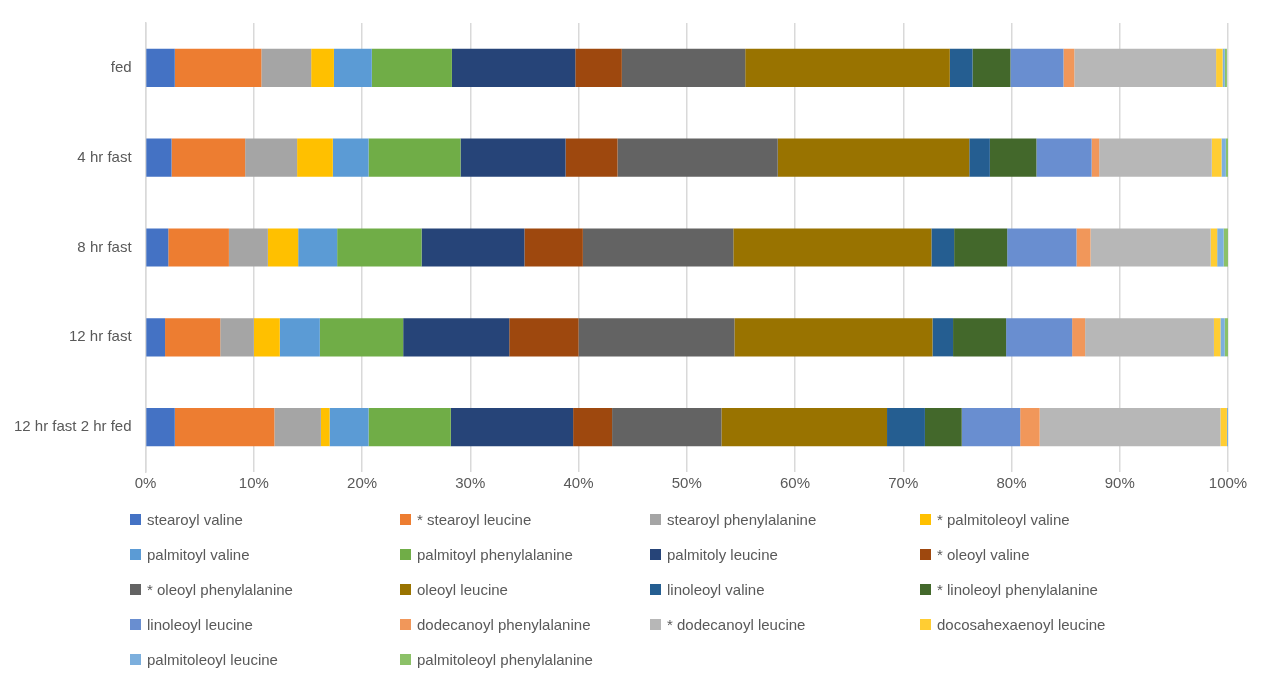 Image resolution: width=1265 pixels, height=679 pixels. I want to click on legend-label: * oleoyl phenylalanine, so click(220, 589).